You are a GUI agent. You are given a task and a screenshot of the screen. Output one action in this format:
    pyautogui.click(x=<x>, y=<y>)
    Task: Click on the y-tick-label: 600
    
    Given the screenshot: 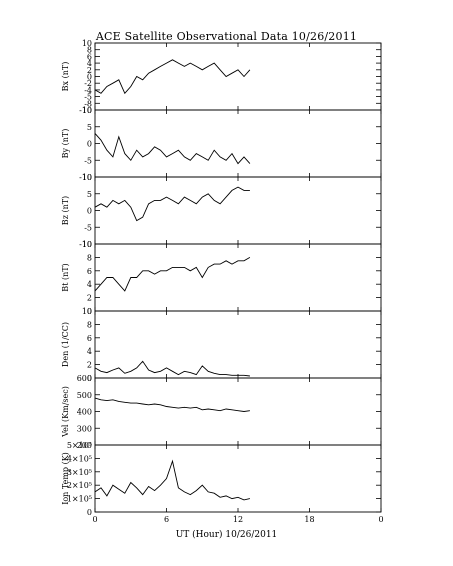 What is the action you would take?
    pyautogui.click(x=84, y=378)
    